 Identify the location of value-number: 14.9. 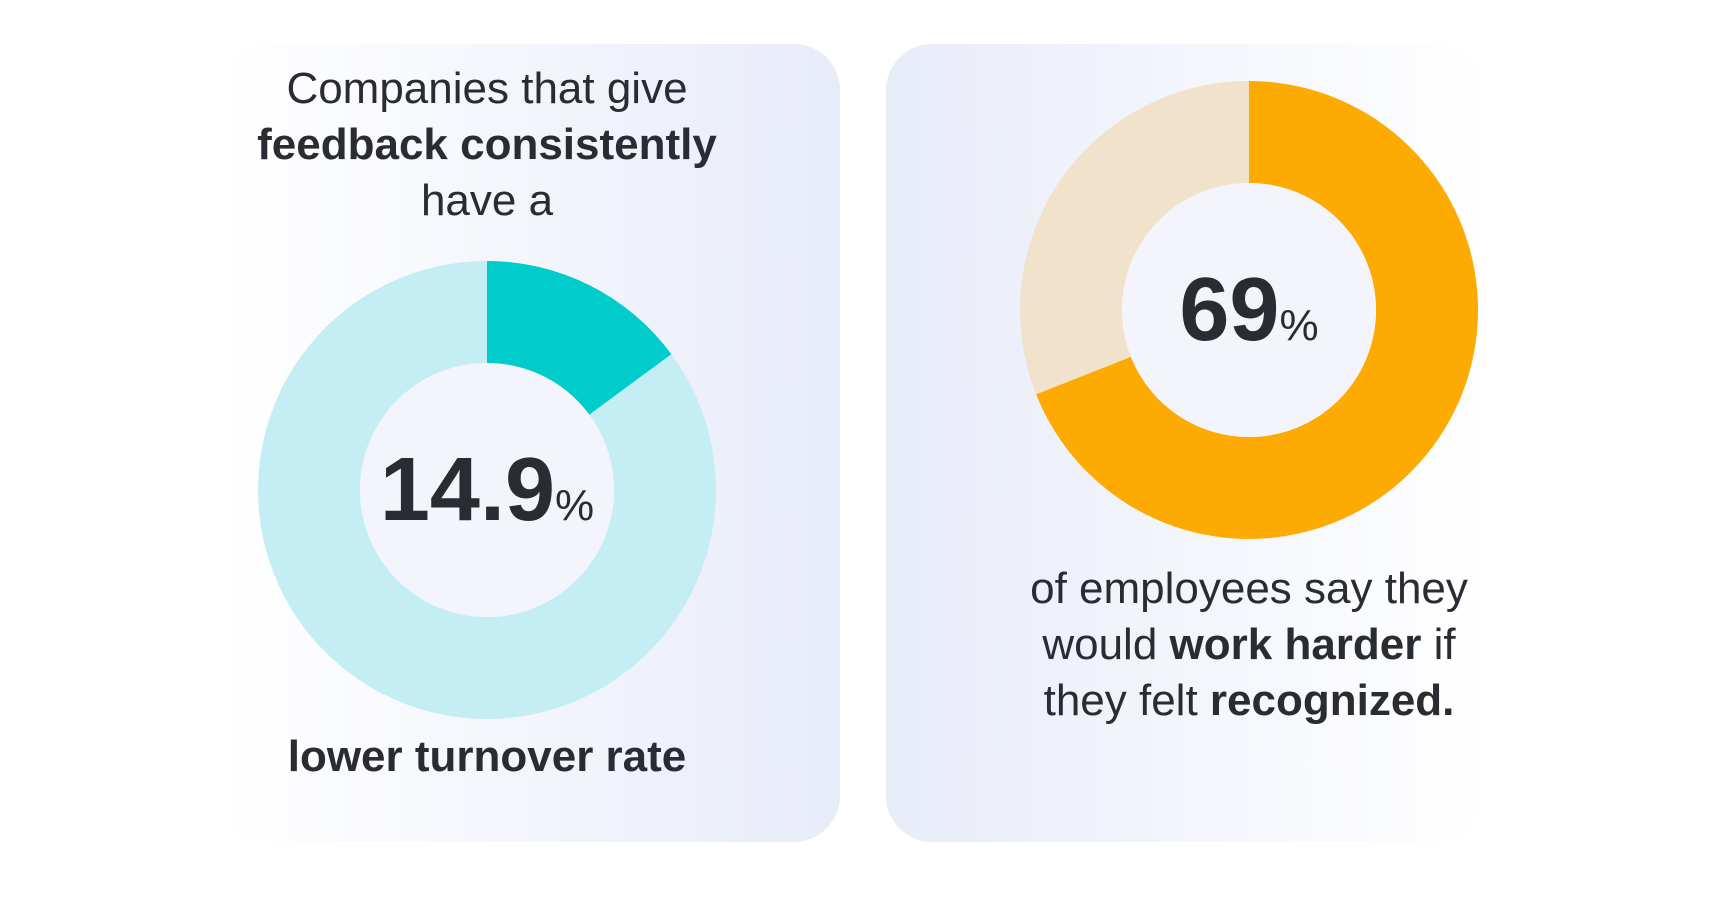
(467, 490).